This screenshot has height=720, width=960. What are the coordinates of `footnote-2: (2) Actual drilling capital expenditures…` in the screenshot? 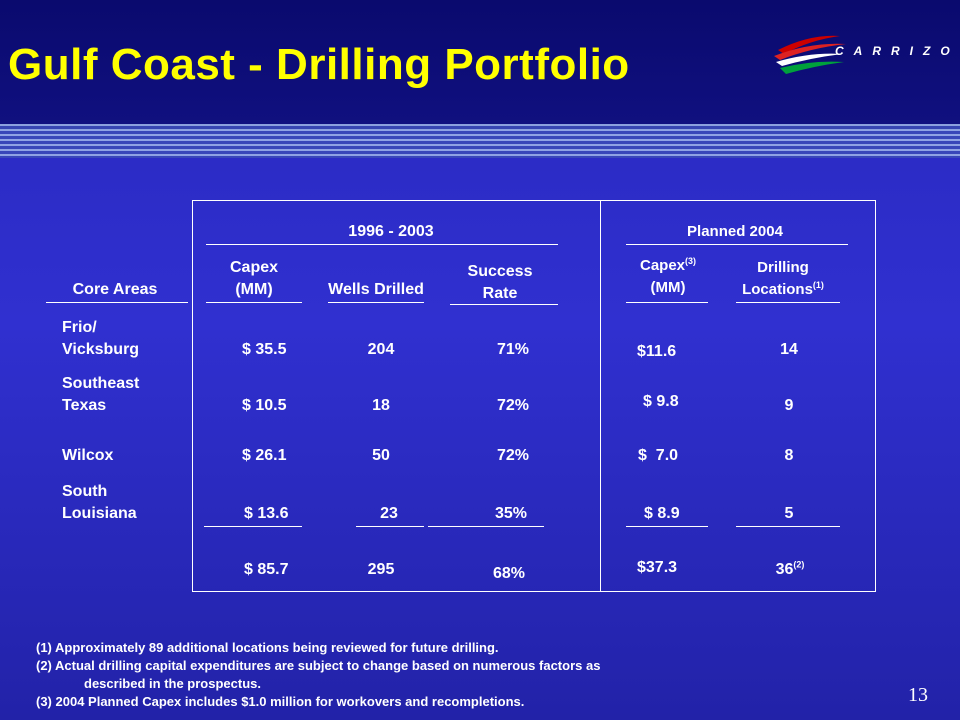 It's located at (318, 665).